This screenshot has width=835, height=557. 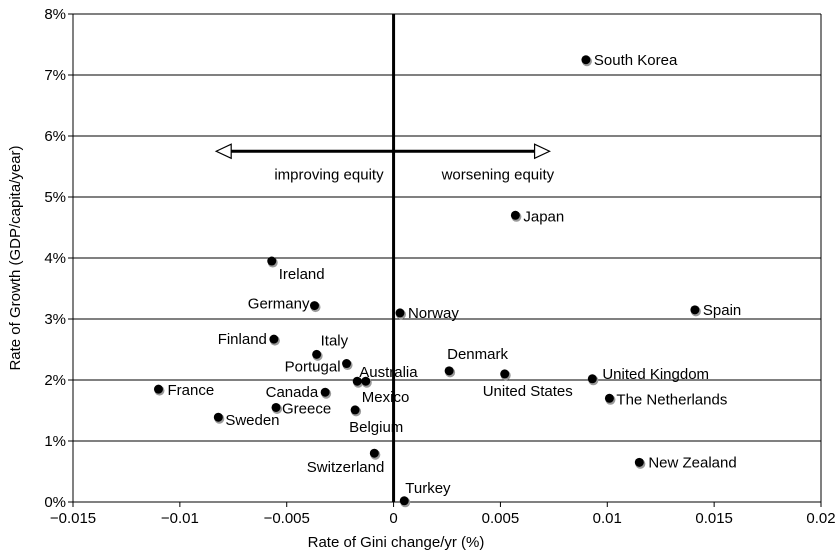 I want to click on point-label: Portugal, so click(x=313, y=367).